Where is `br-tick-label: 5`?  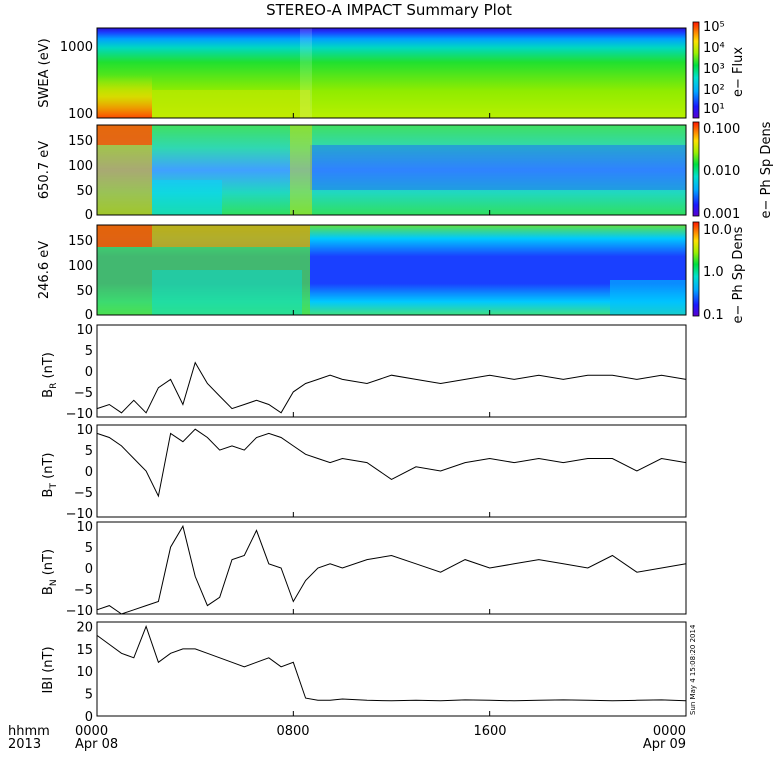 br-tick-label: 5 is located at coordinates (89, 351).